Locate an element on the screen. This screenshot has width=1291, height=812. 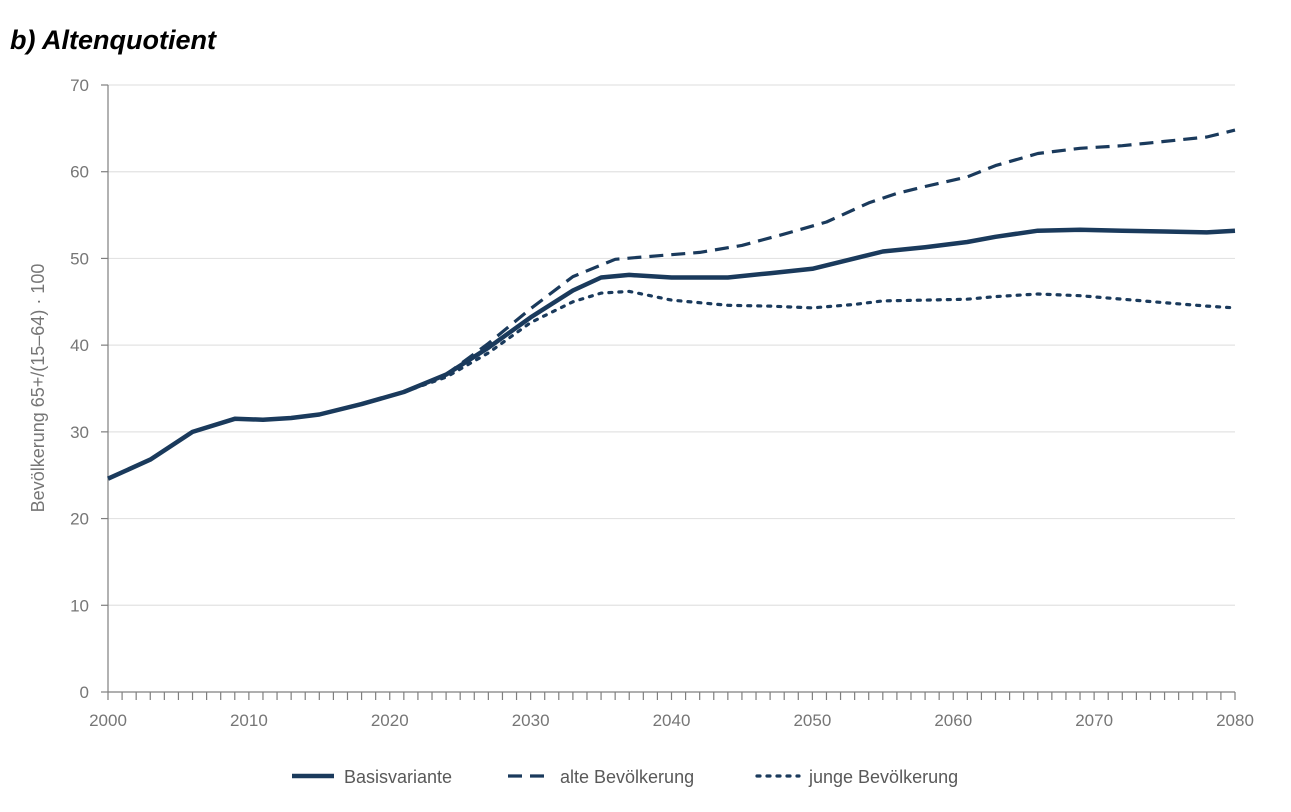
x-tick-label: 2010 is located at coordinates (249, 720).